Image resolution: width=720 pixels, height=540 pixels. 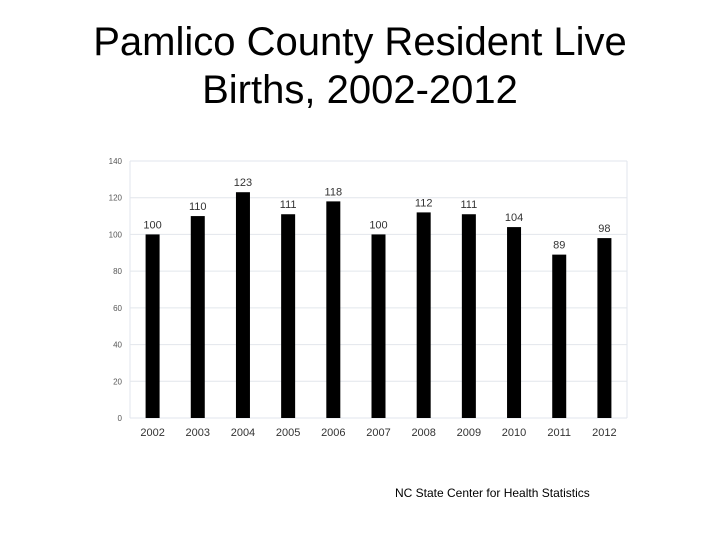 I want to click on x-tick-label: 2005, so click(x=288, y=433).